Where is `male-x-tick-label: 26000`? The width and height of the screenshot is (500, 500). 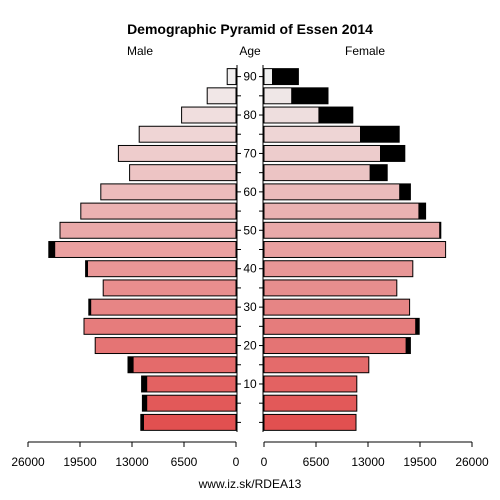
male-x-tick-label: 26000 is located at coordinates (28, 462).